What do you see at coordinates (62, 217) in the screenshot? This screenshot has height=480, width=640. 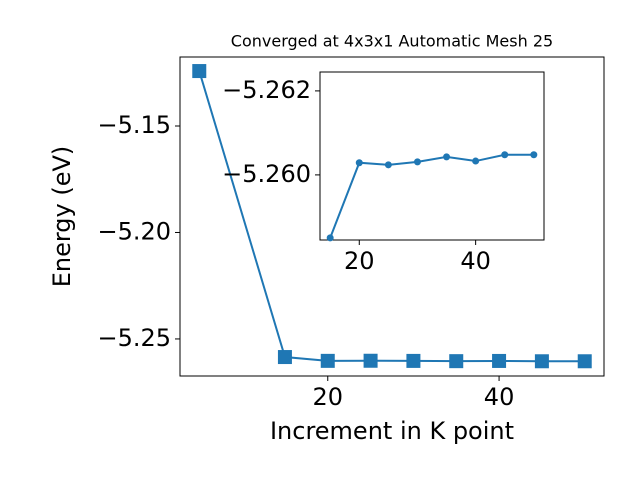 I see `y-axis-label: Energy (eV)` at bounding box center [62, 217].